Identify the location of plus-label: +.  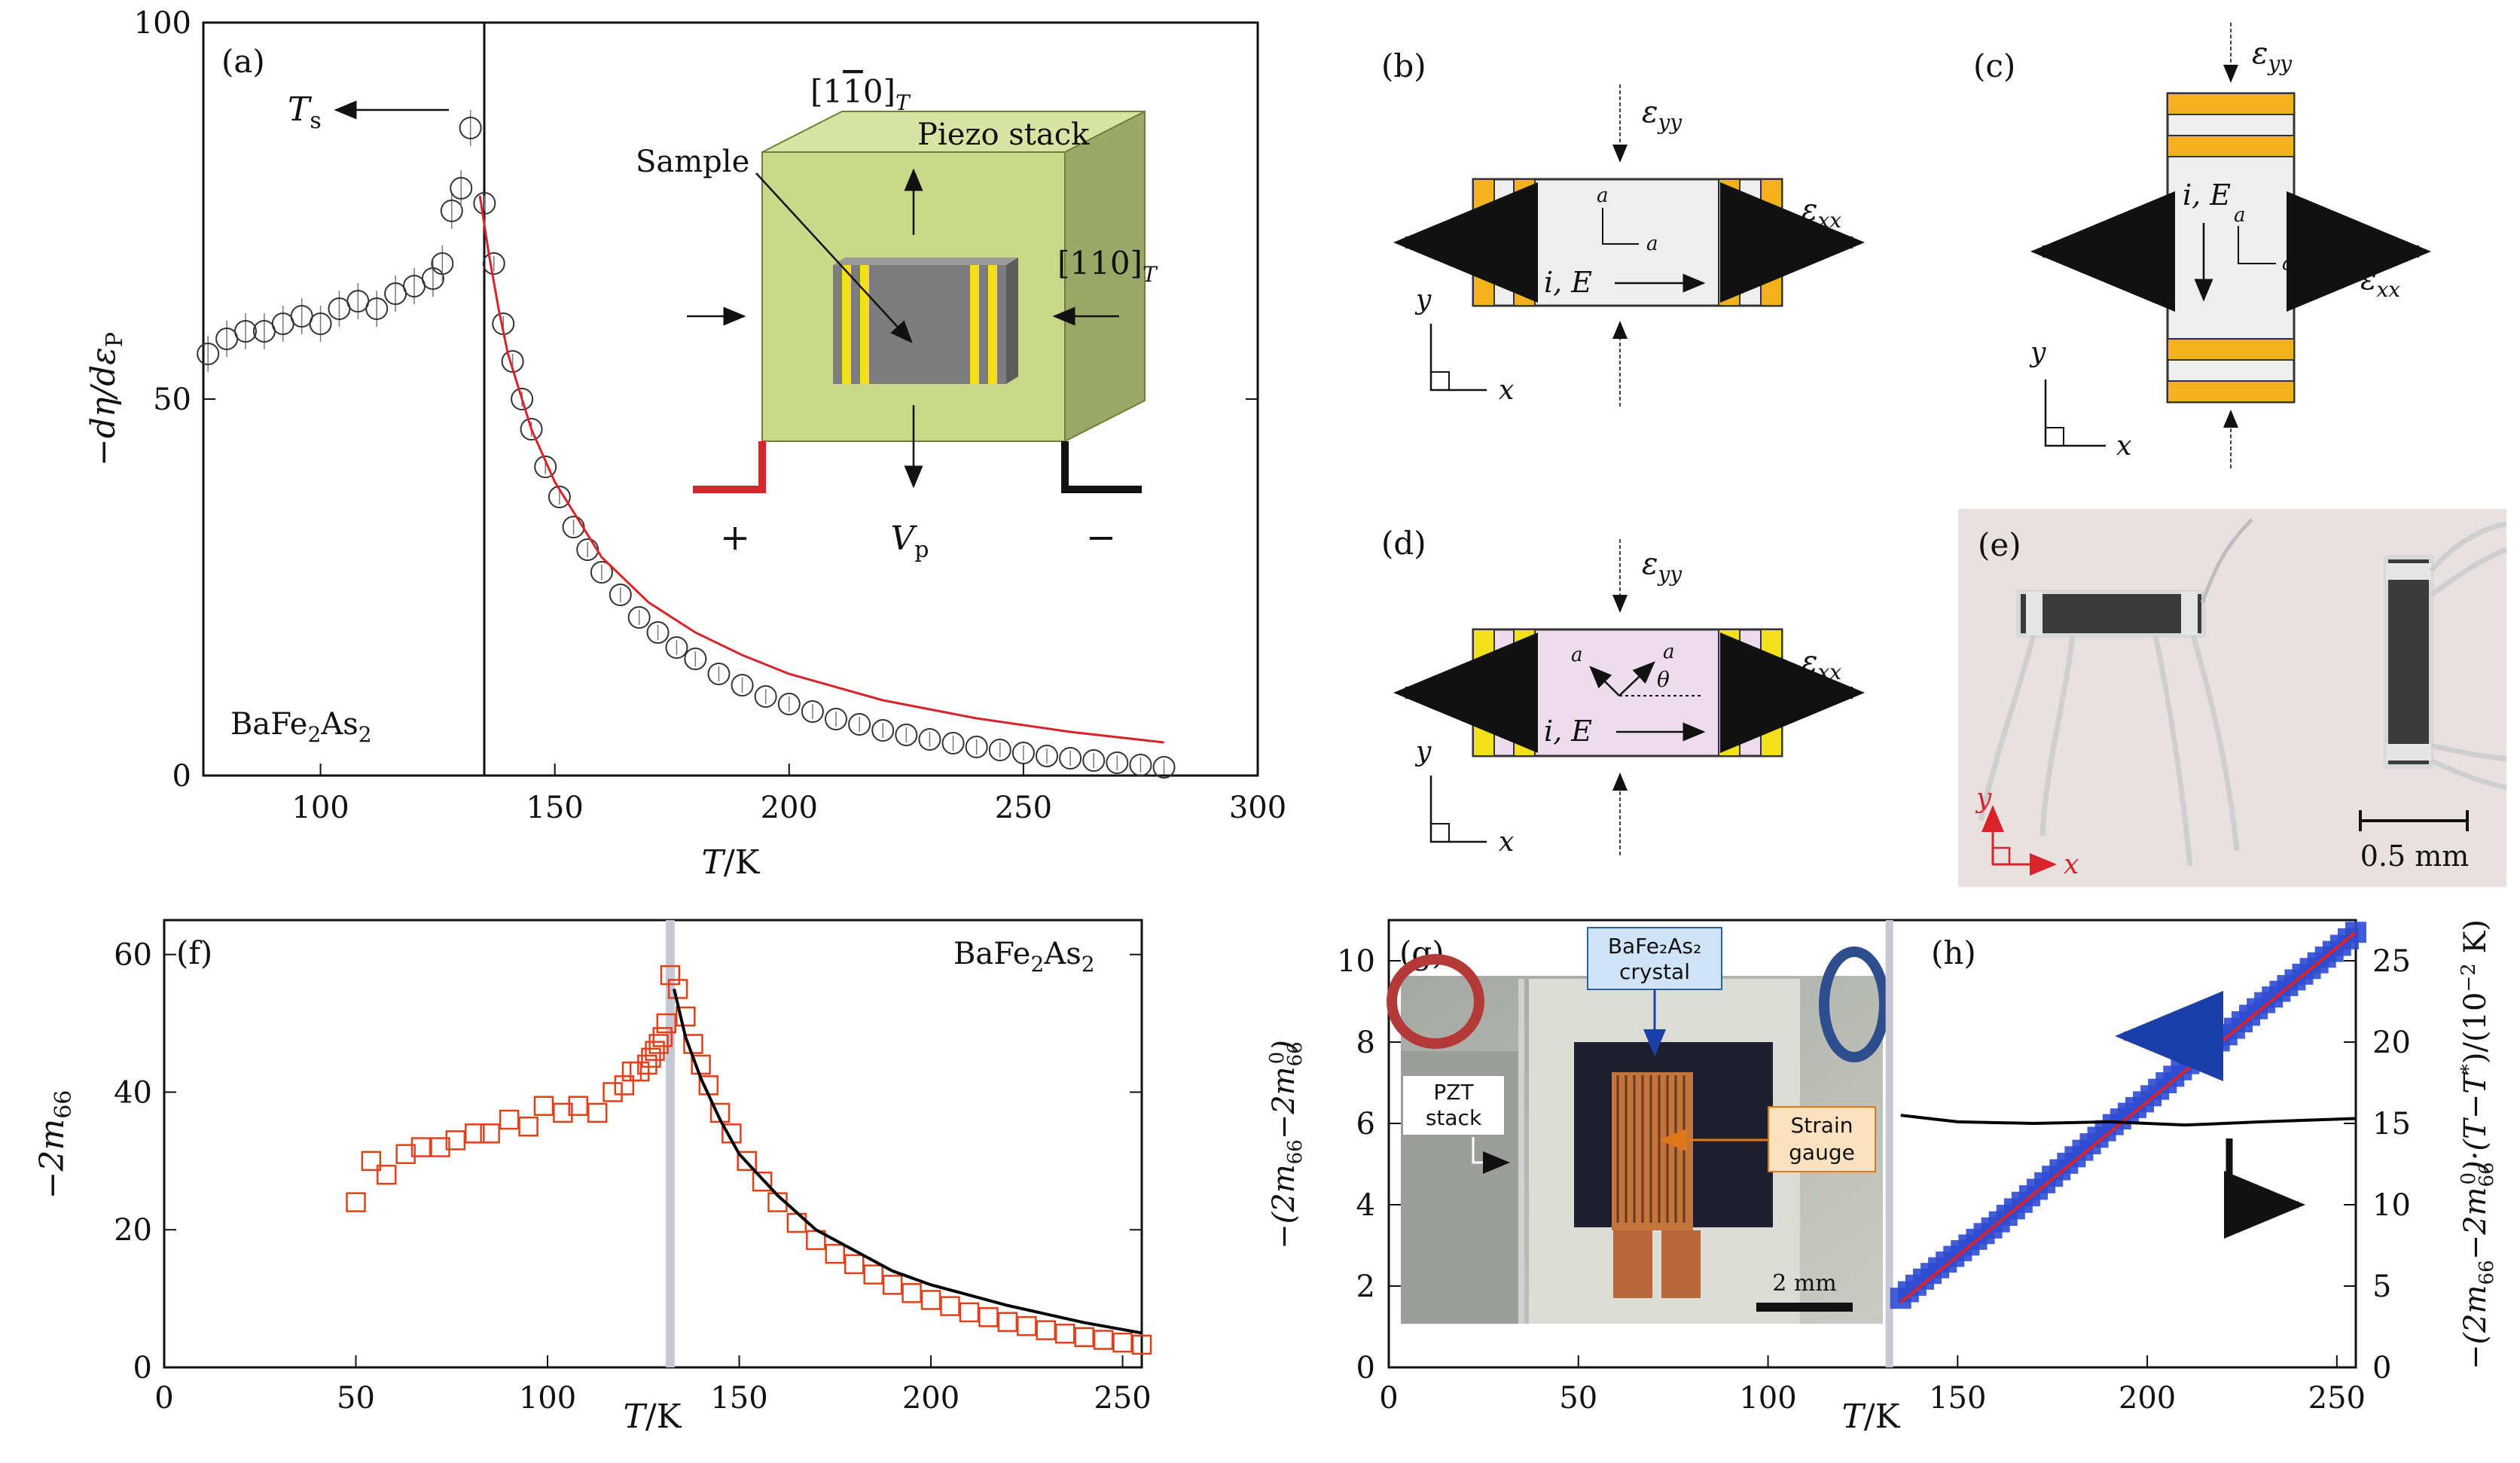
(735, 538).